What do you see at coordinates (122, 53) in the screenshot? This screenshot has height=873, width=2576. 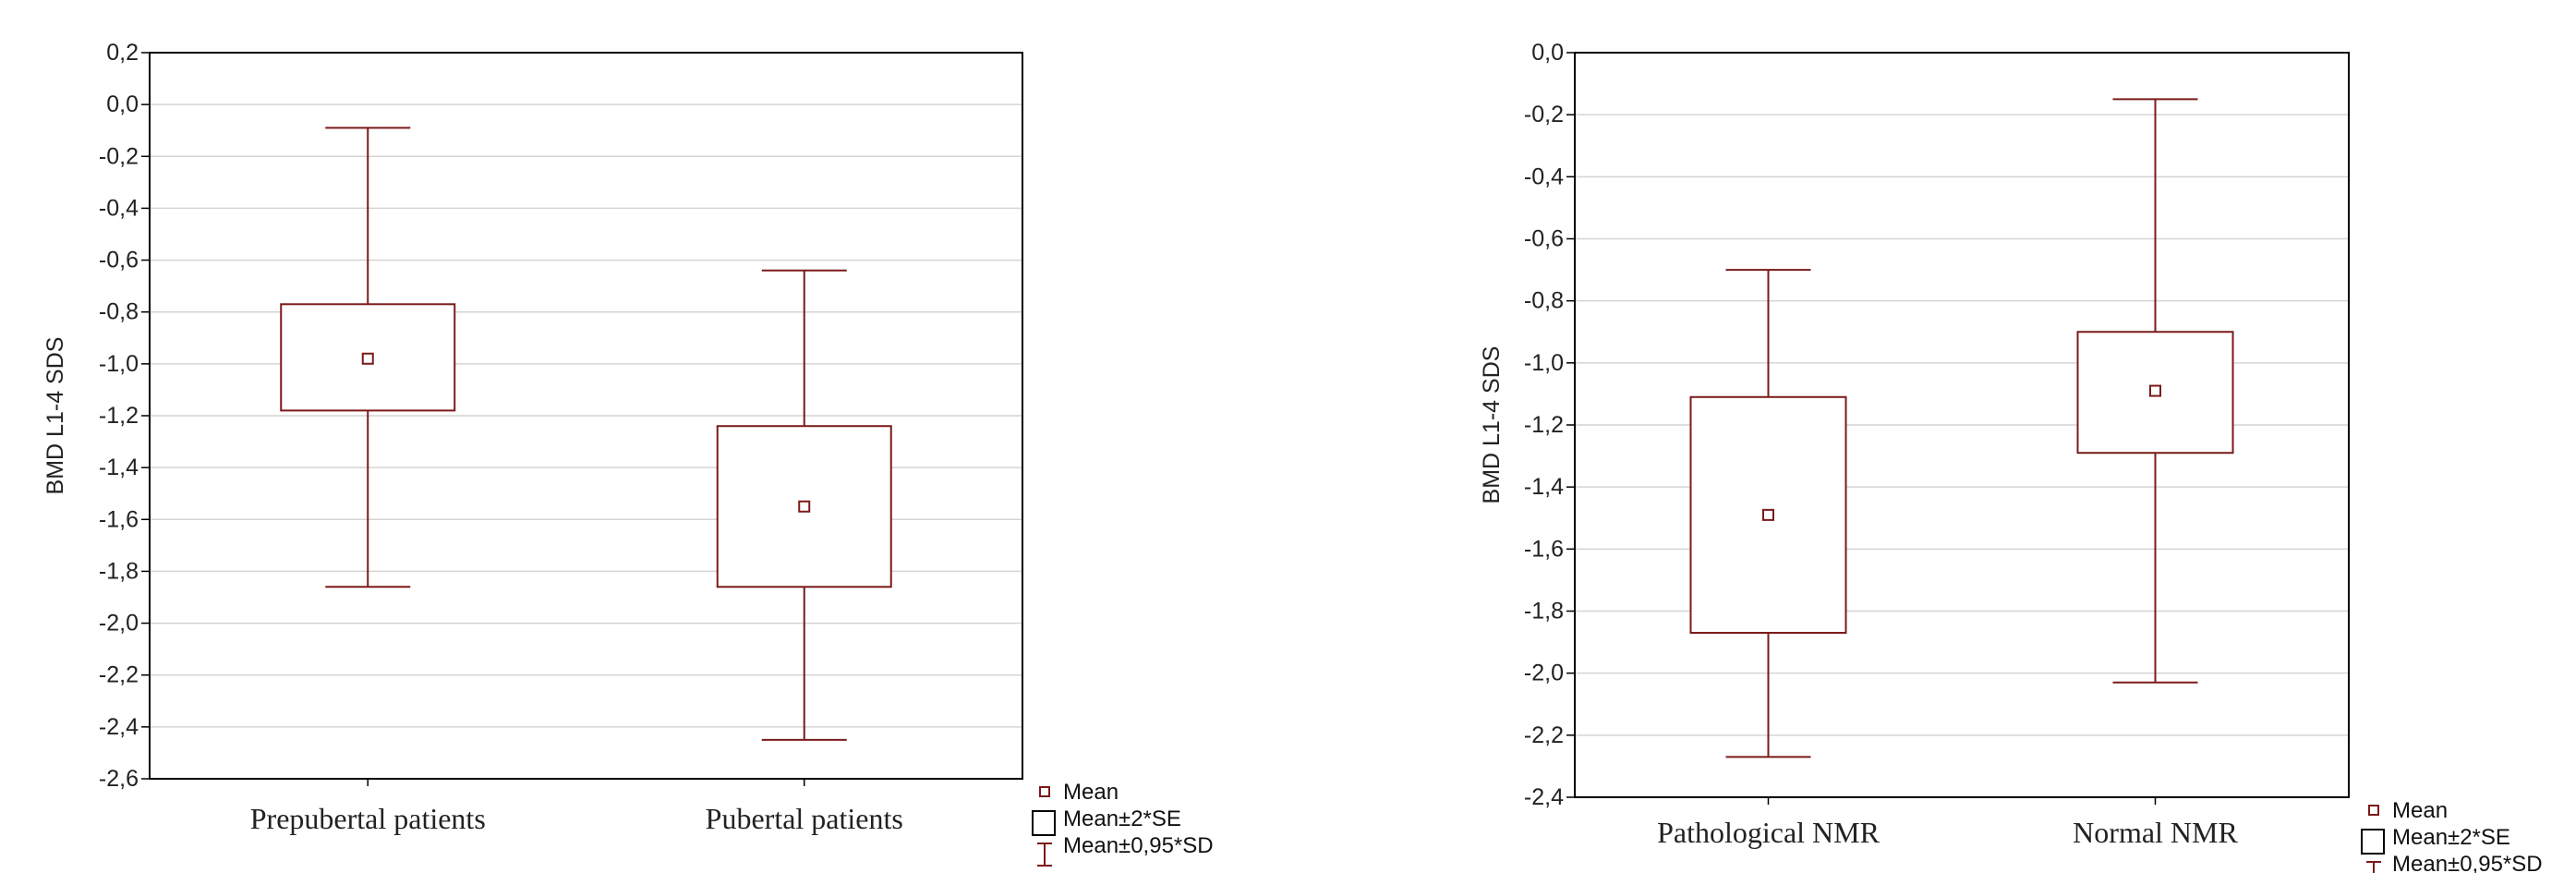 I see `y-tick-label: 0,2` at bounding box center [122, 53].